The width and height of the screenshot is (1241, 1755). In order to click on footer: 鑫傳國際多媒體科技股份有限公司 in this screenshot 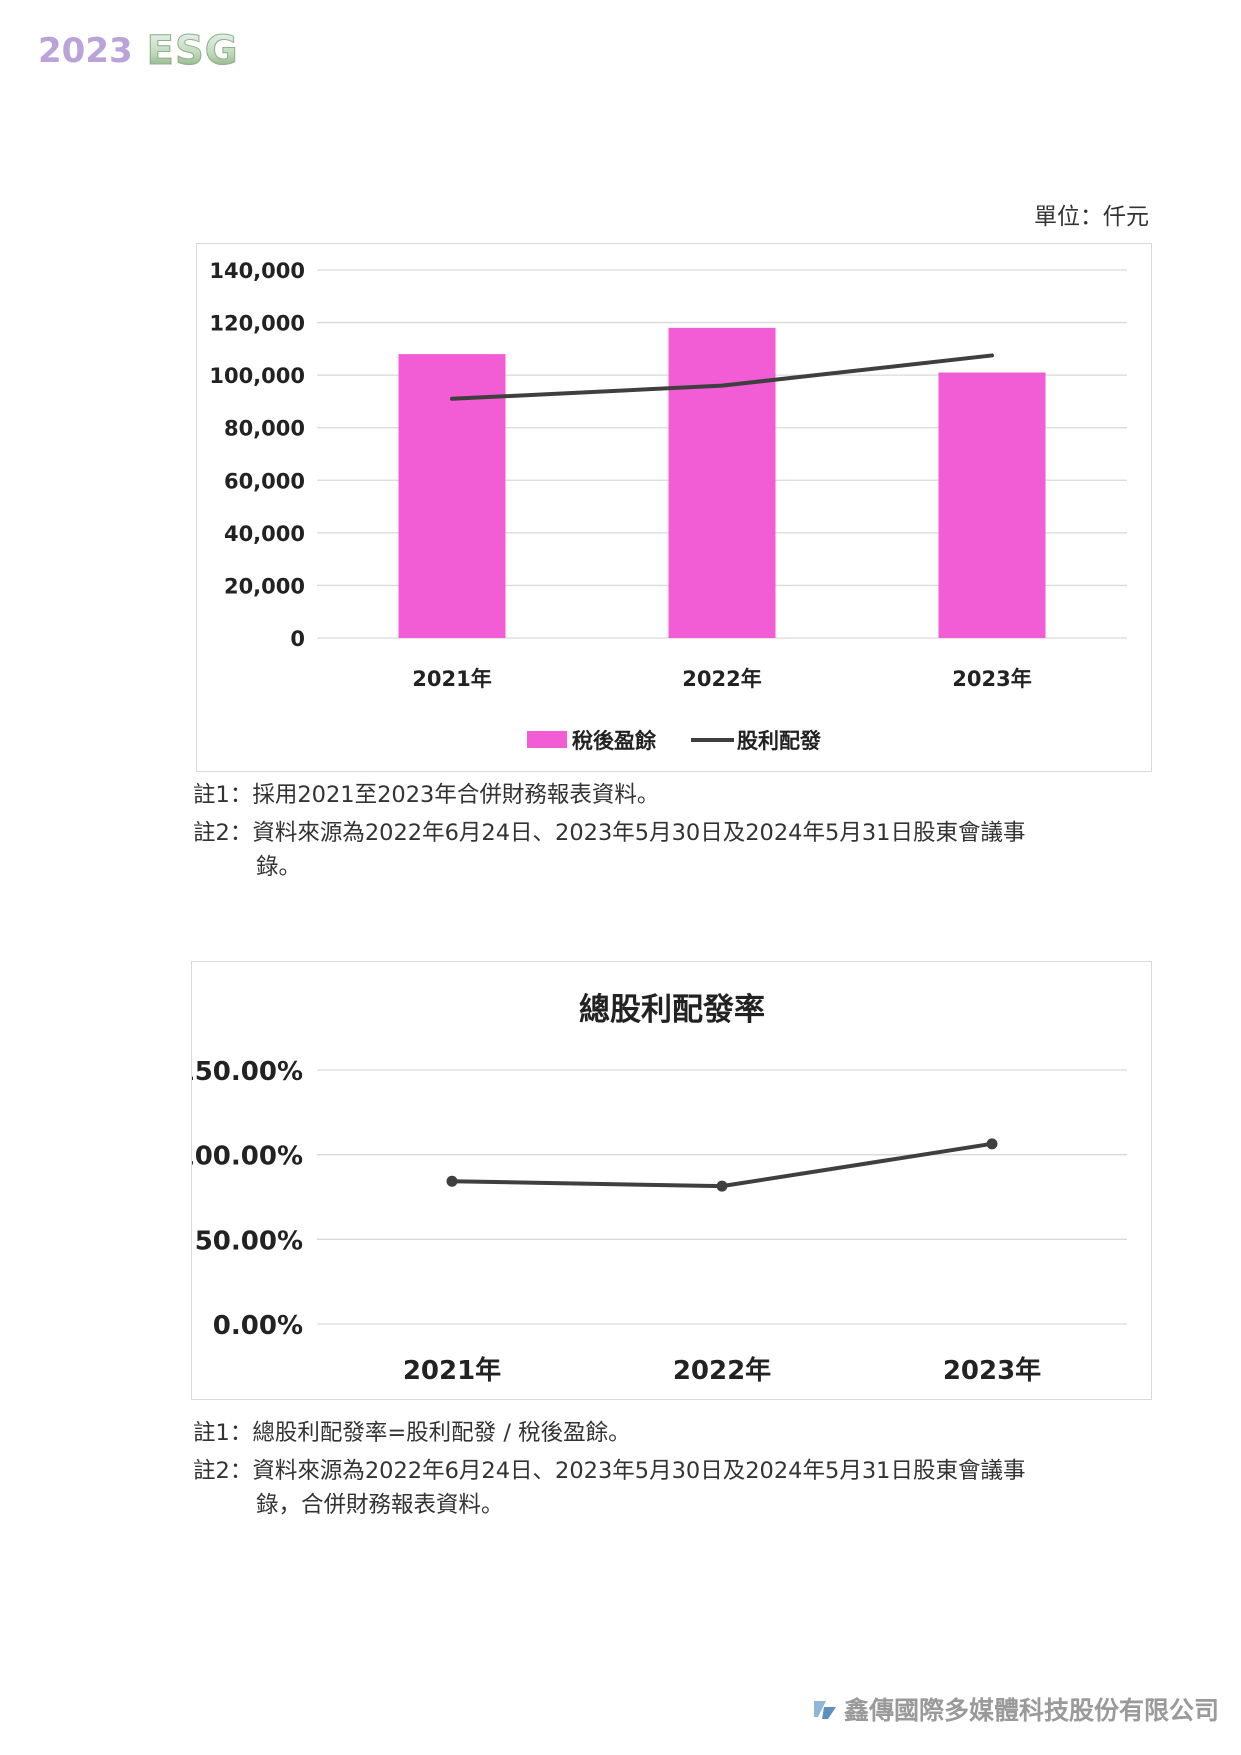, I will do `click(1015, 1709)`.